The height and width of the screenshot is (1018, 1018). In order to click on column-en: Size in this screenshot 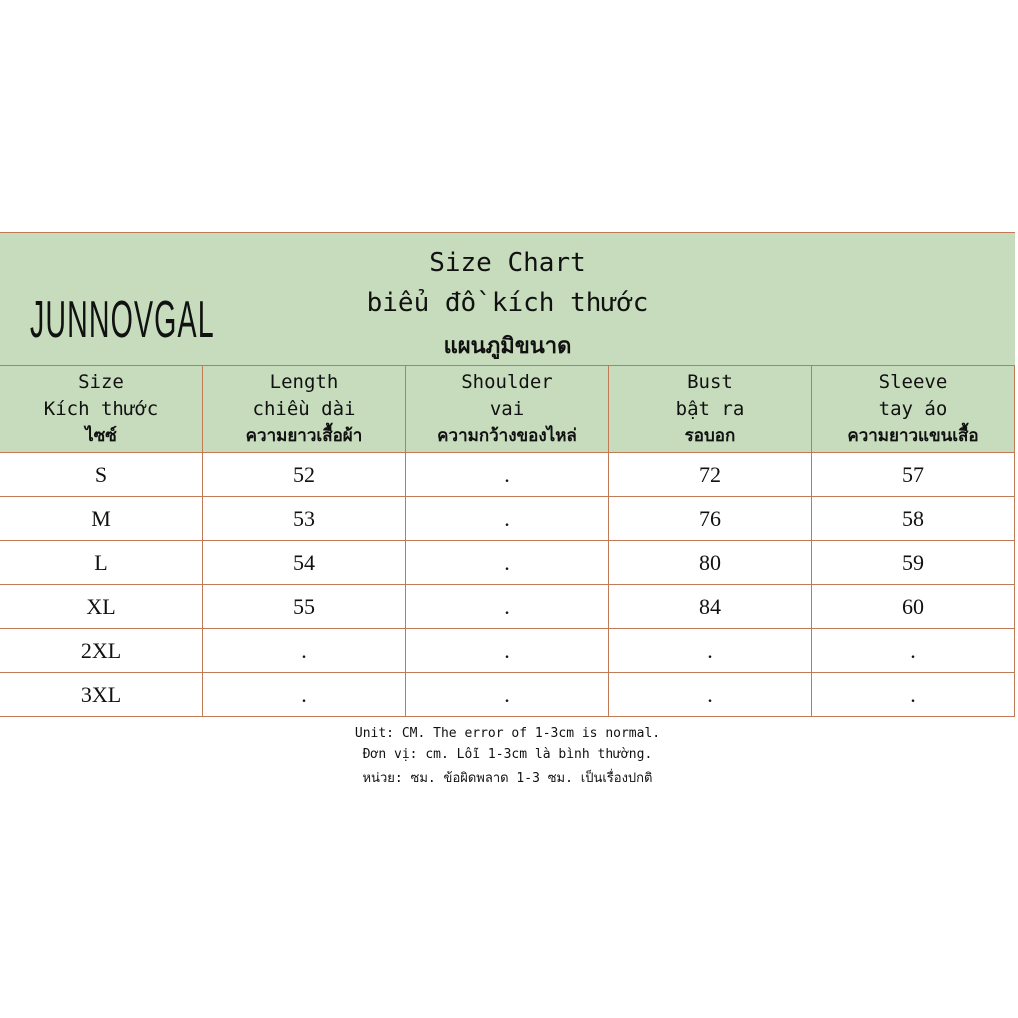, I will do `click(101, 381)`.